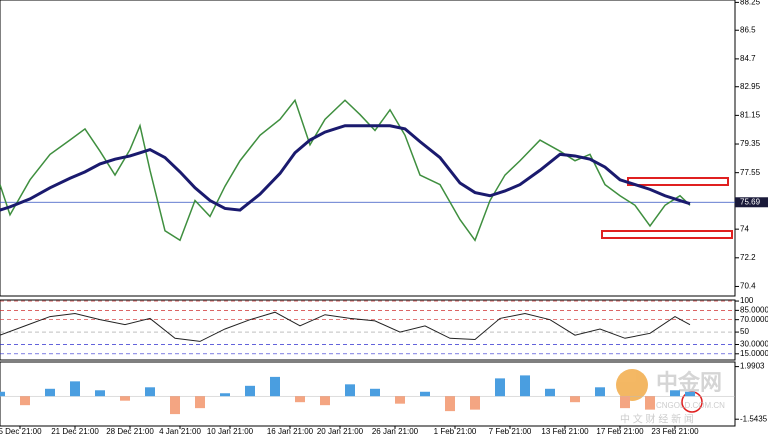  What do you see at coordinates (754, 418) in the screenshot?
I see `y-tick-label: -1.5435` at bounding box center [754, 418].